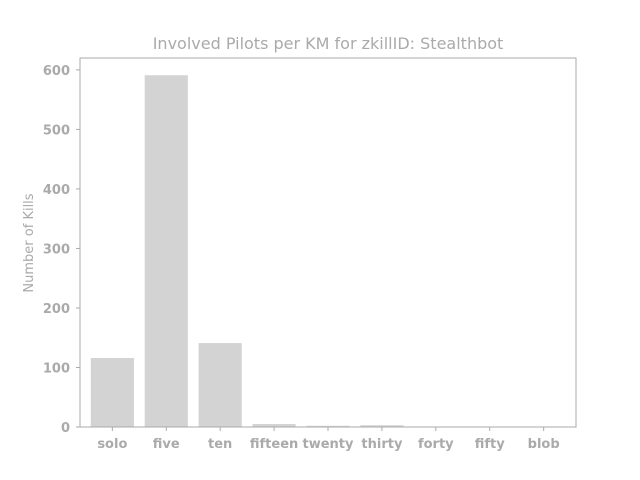 This screenshot has height=480, width=640. What do you see at coordinates (544, 444) in the screenshot?
I see `x-tick-label: blob` at bounding box center [544, 444].